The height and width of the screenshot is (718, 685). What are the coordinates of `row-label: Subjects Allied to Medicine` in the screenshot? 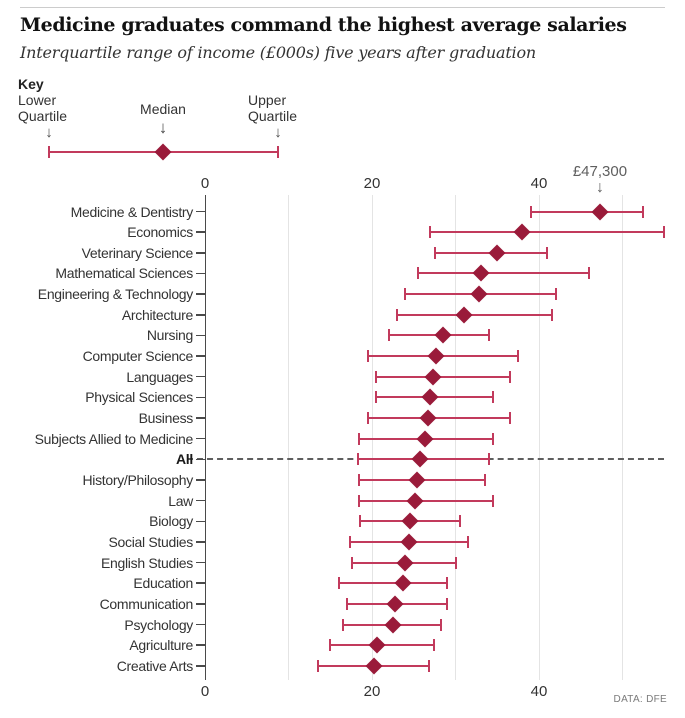 It's located at (114, 438).